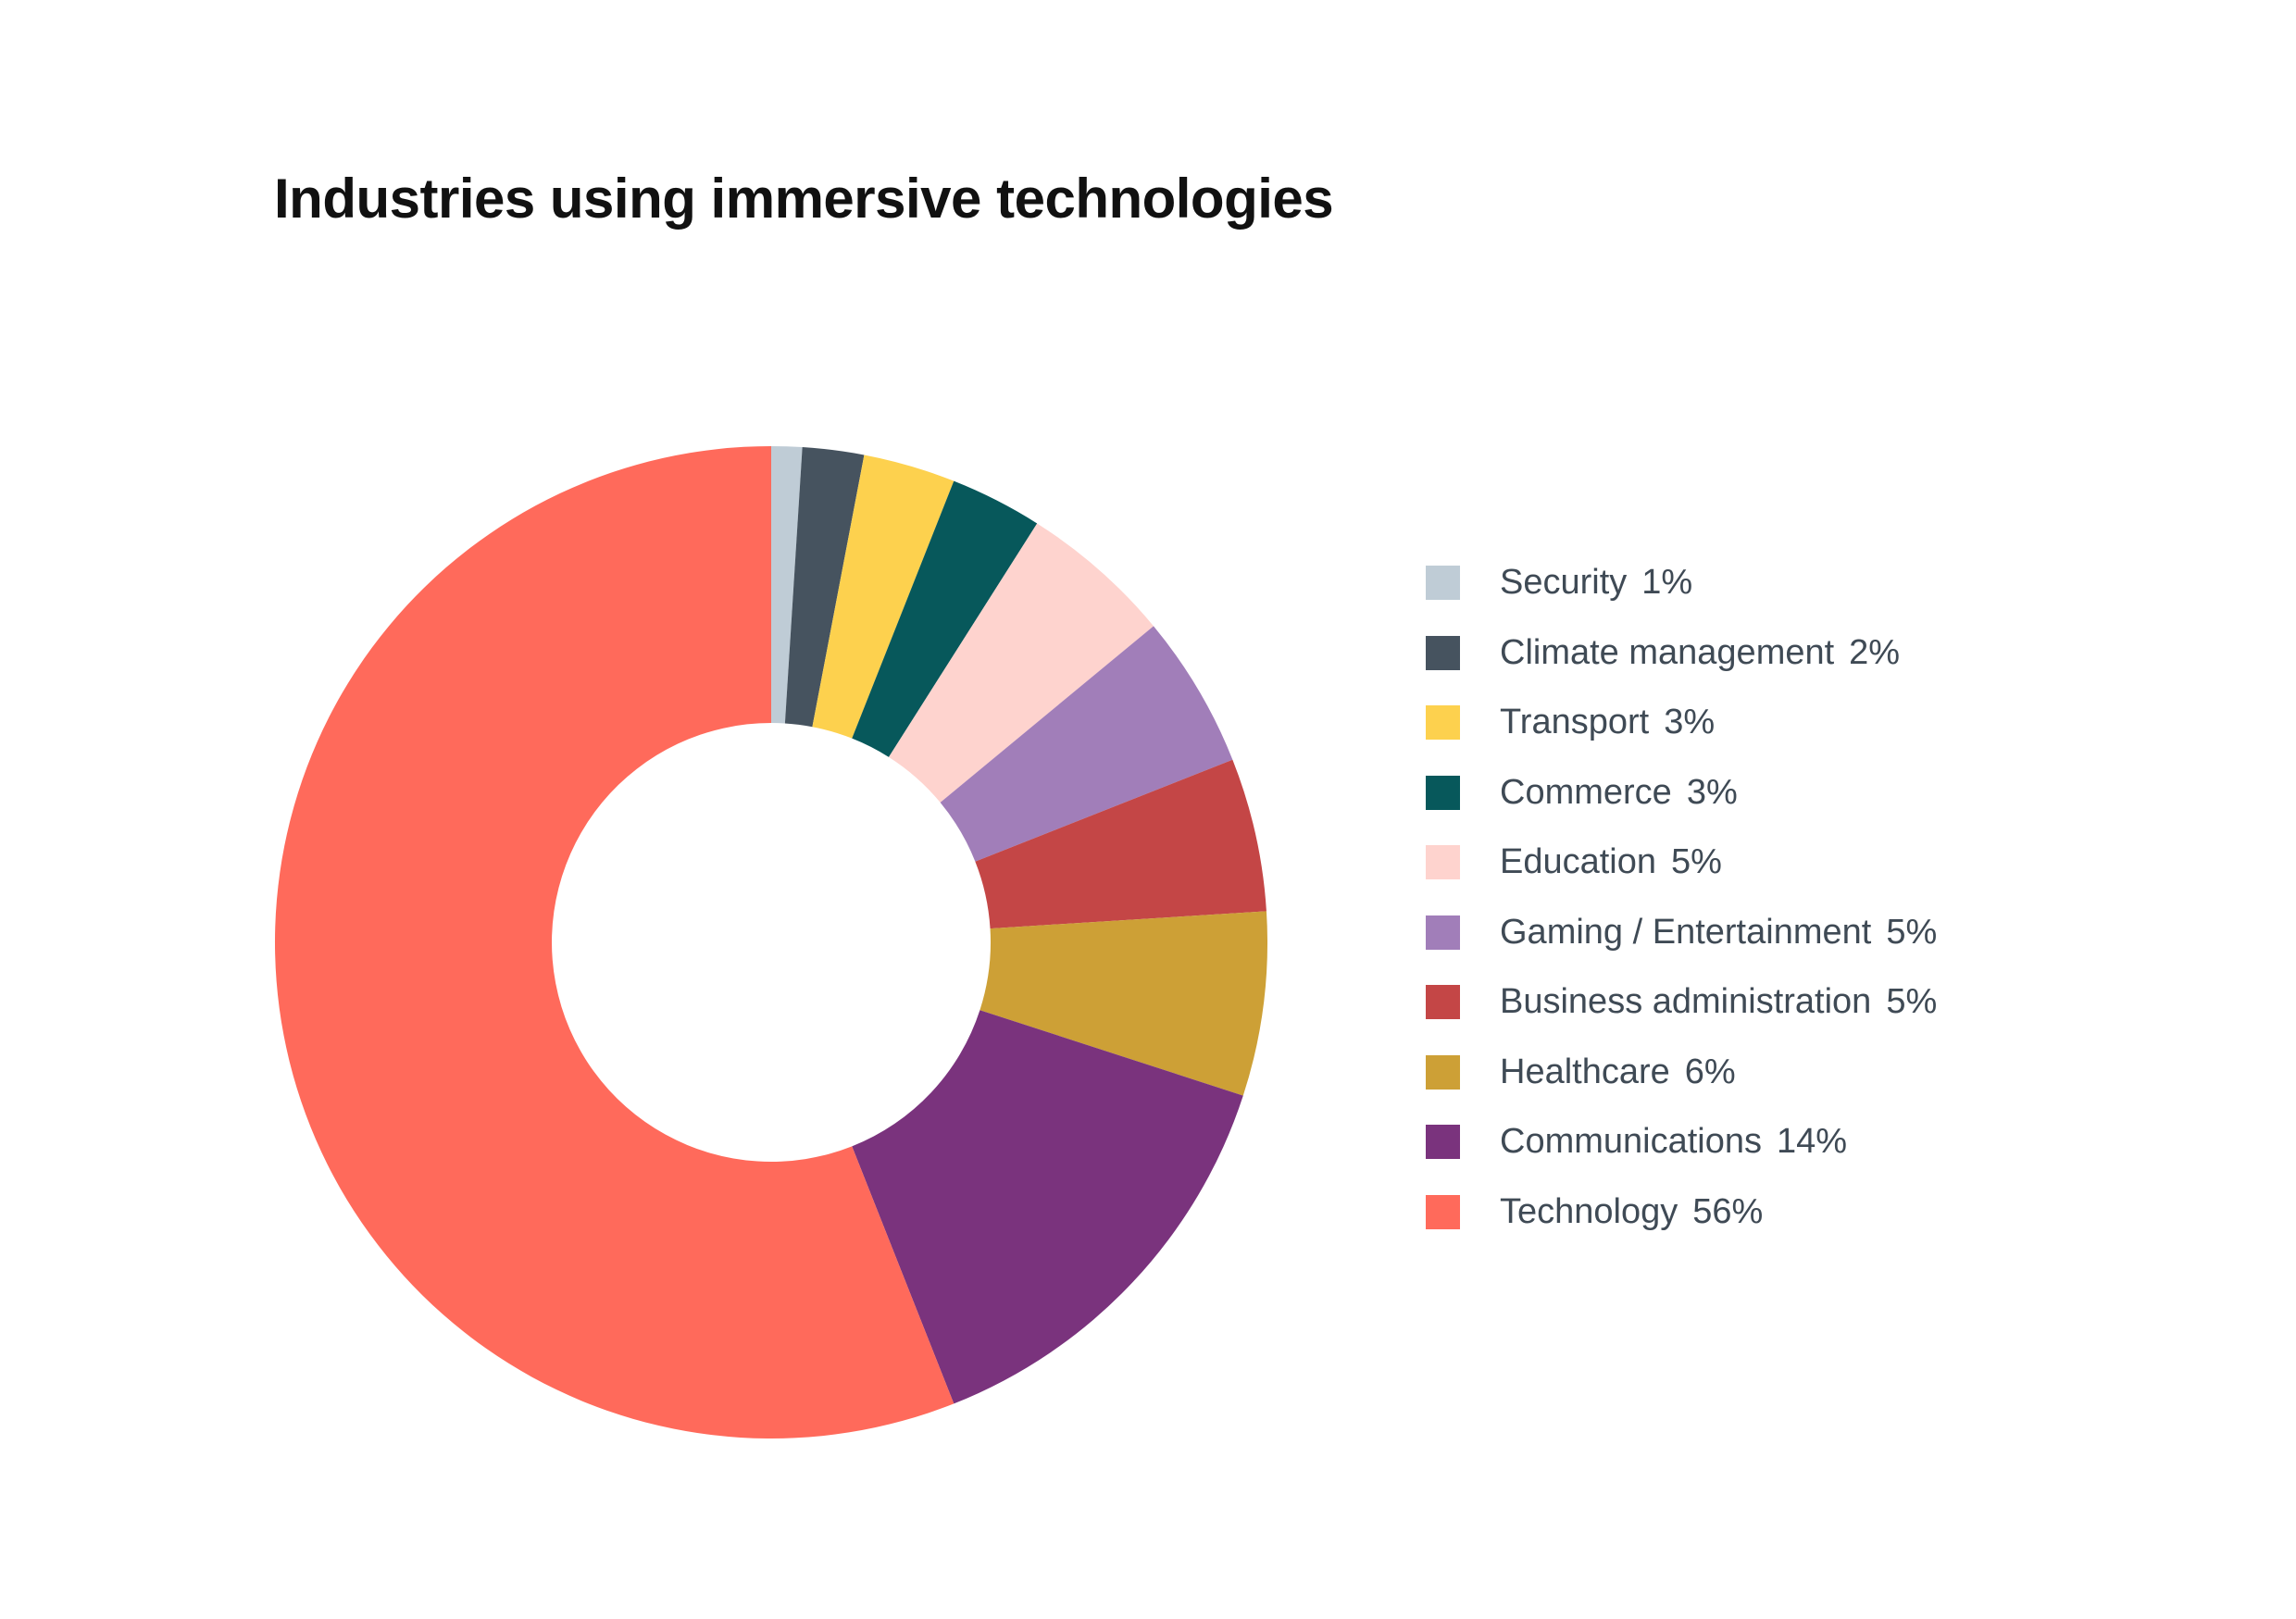  I want to click on donut-slice-business-administration, so click(1121, 844).